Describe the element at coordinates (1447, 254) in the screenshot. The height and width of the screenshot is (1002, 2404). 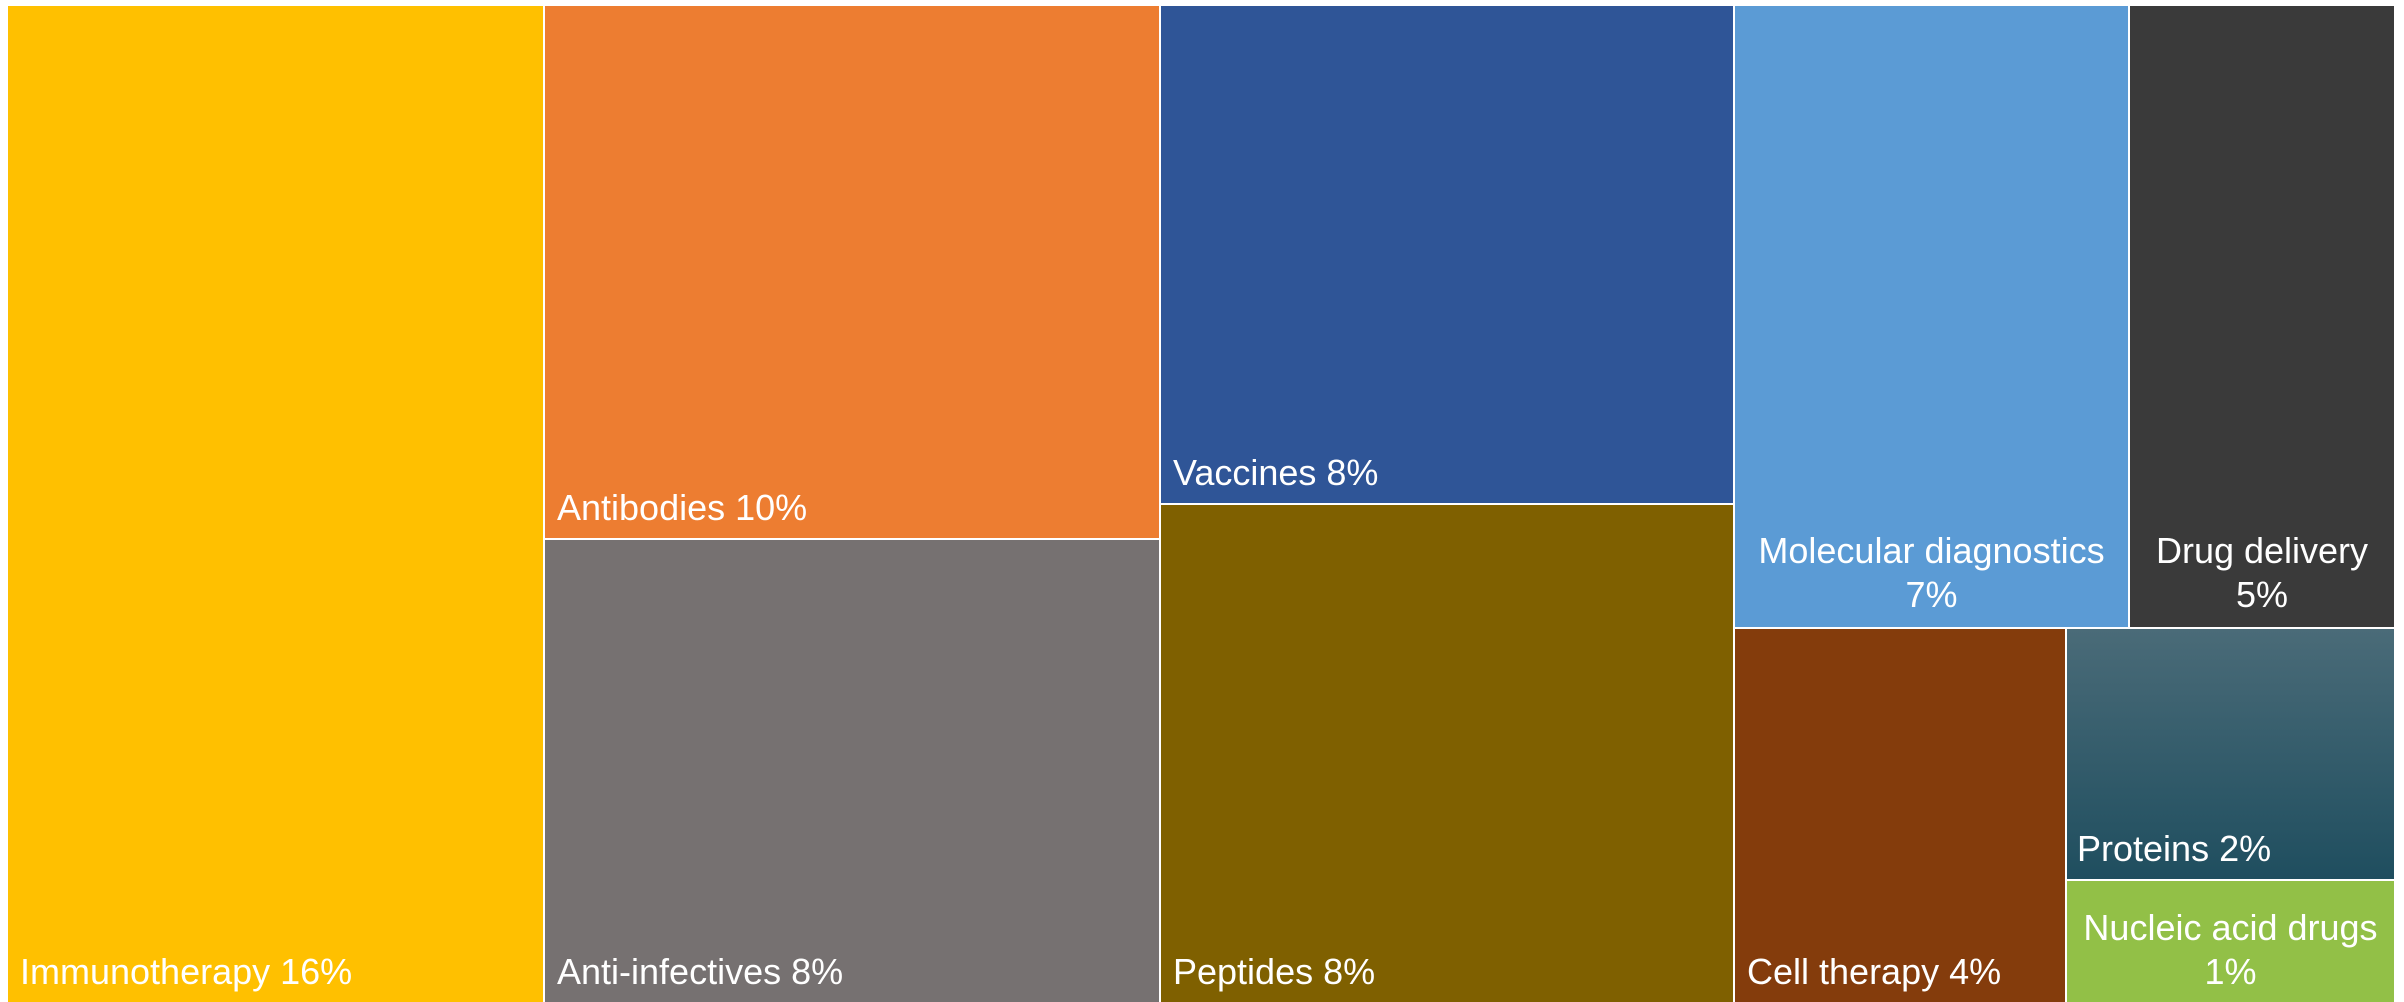
I see `tile-vaccines: Vaccines 8%` at that location.